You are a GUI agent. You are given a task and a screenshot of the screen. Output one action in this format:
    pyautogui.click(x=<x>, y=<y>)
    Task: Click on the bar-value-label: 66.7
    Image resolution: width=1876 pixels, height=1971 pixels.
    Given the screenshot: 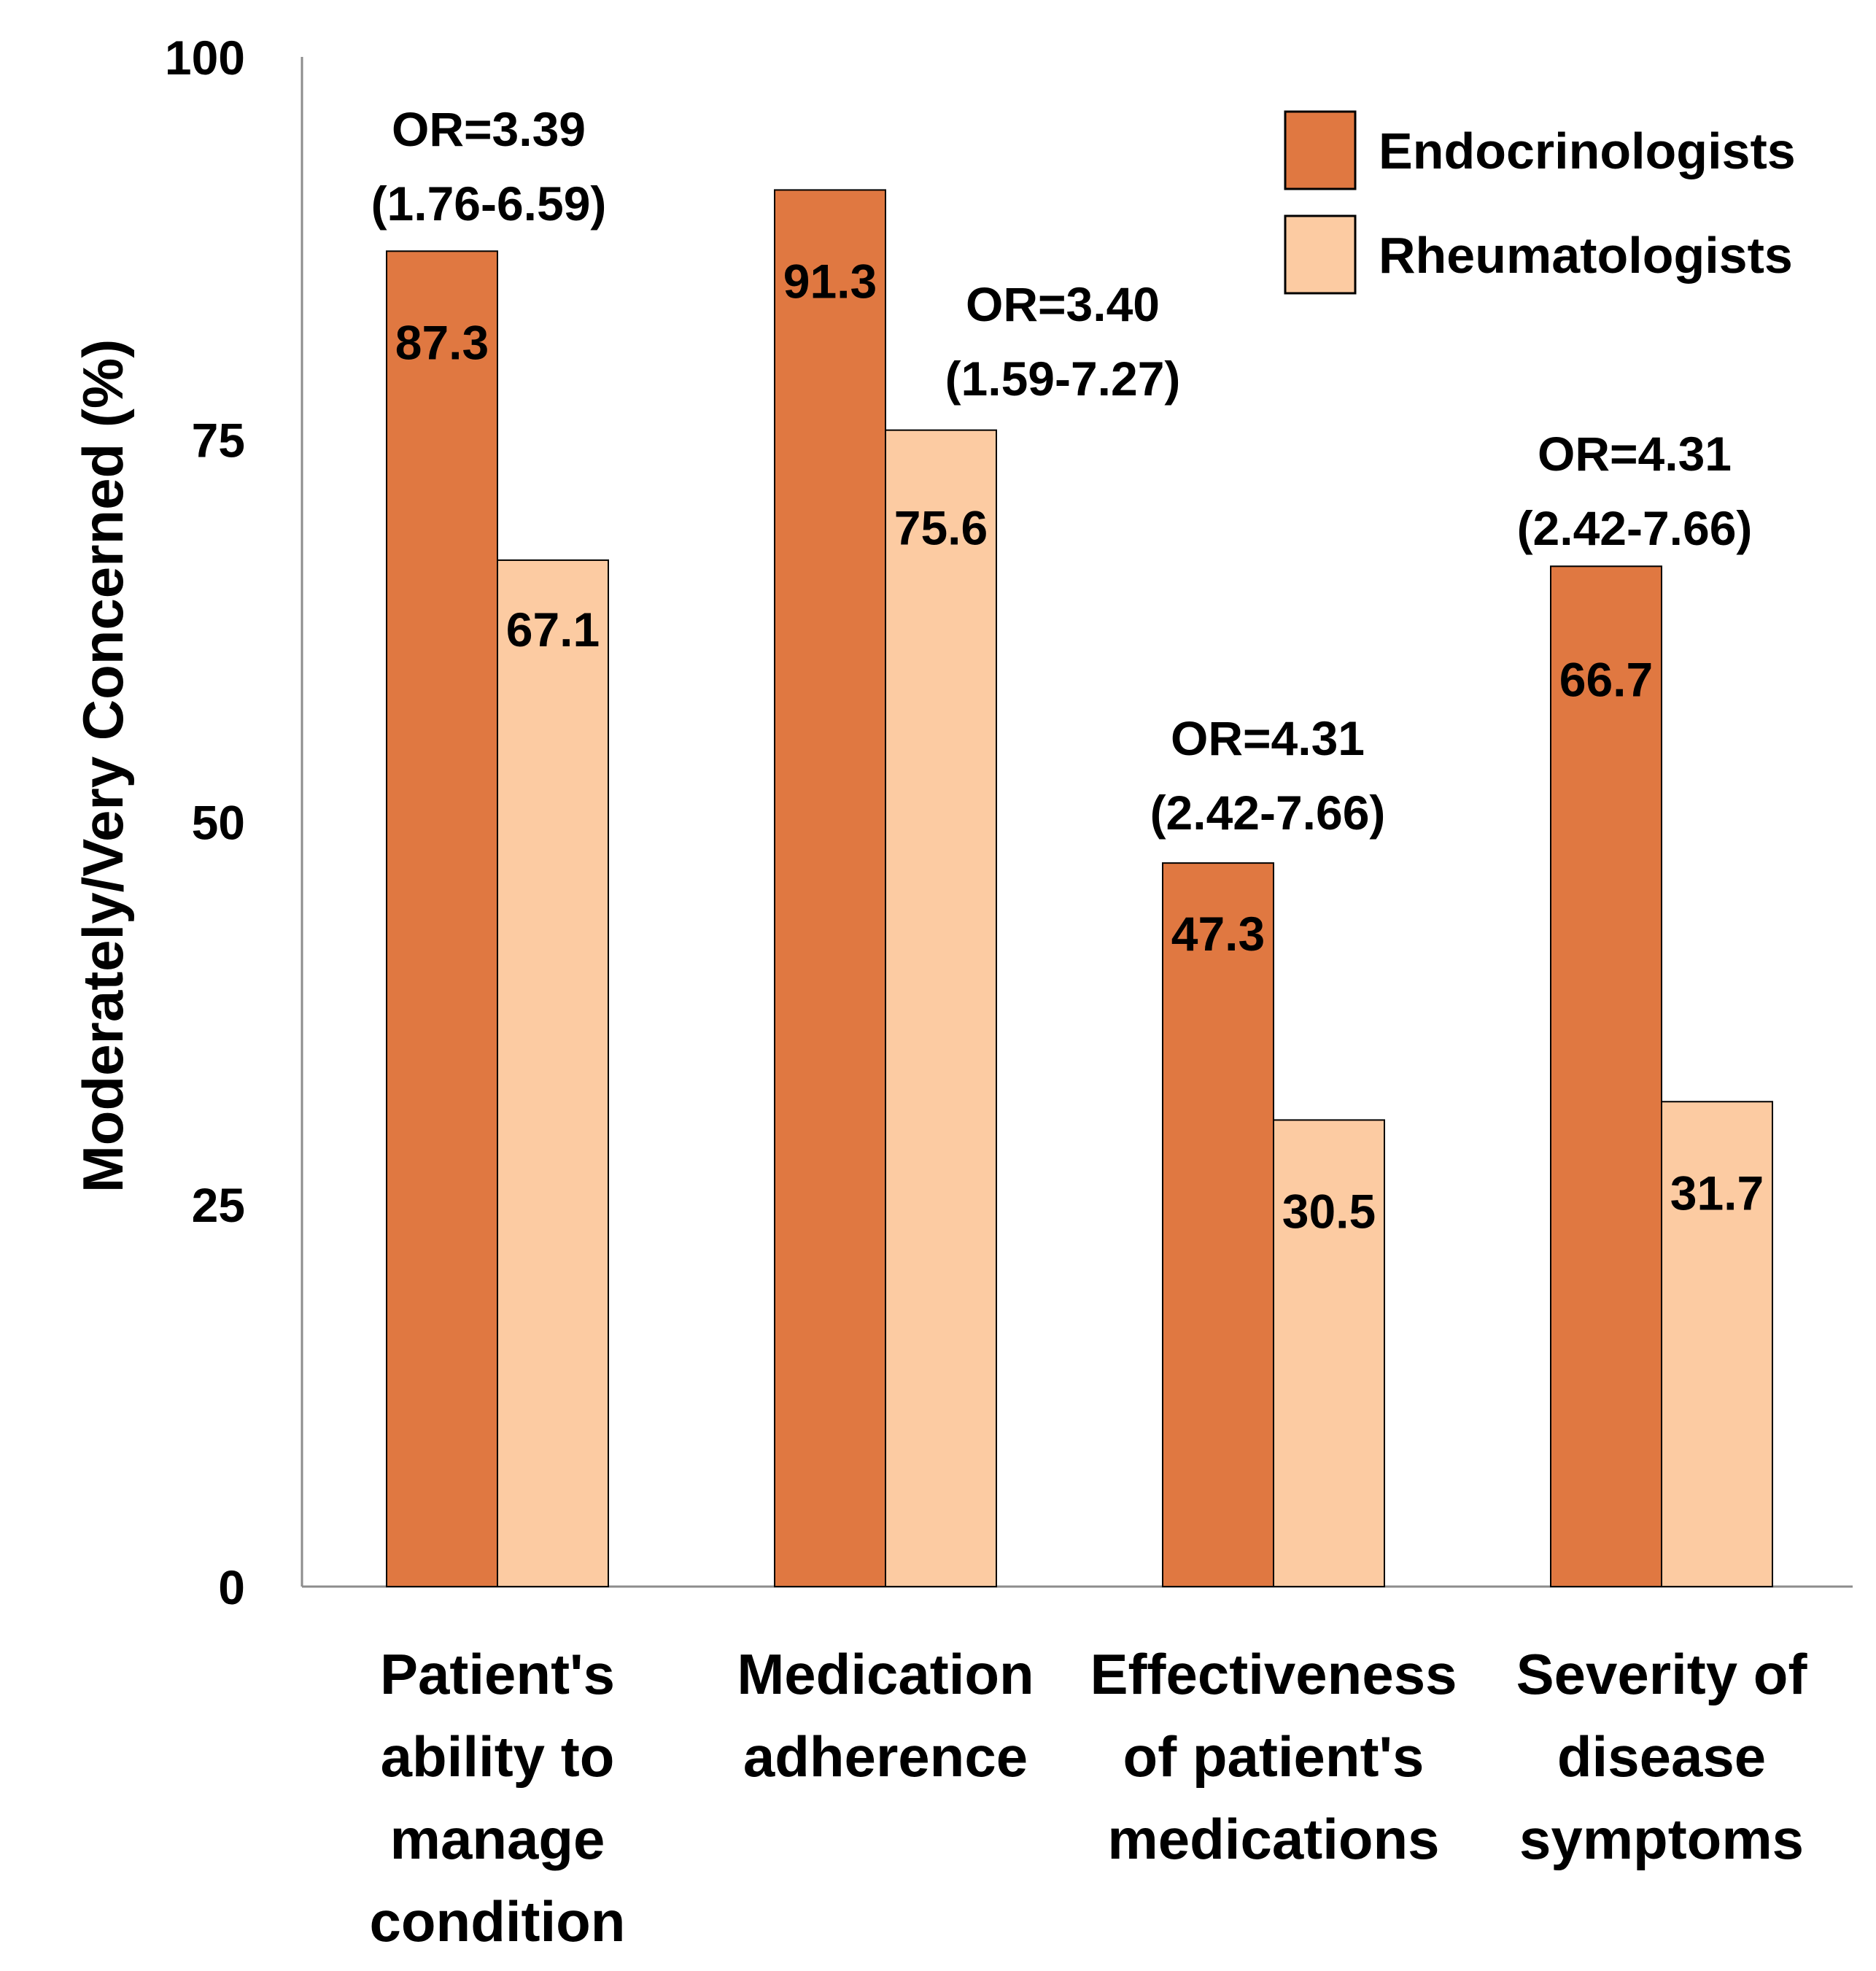 What is the action you would take?
    pyautogui.click(x=1606, y=679)
    